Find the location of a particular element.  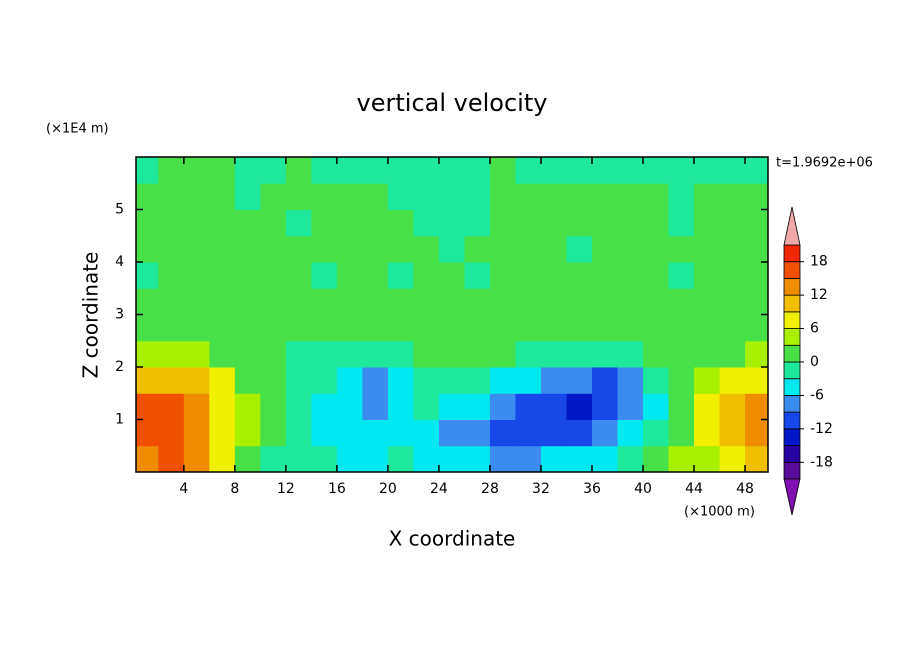

colorbar-tick-label: -12 is located at coordinates (821, 429).